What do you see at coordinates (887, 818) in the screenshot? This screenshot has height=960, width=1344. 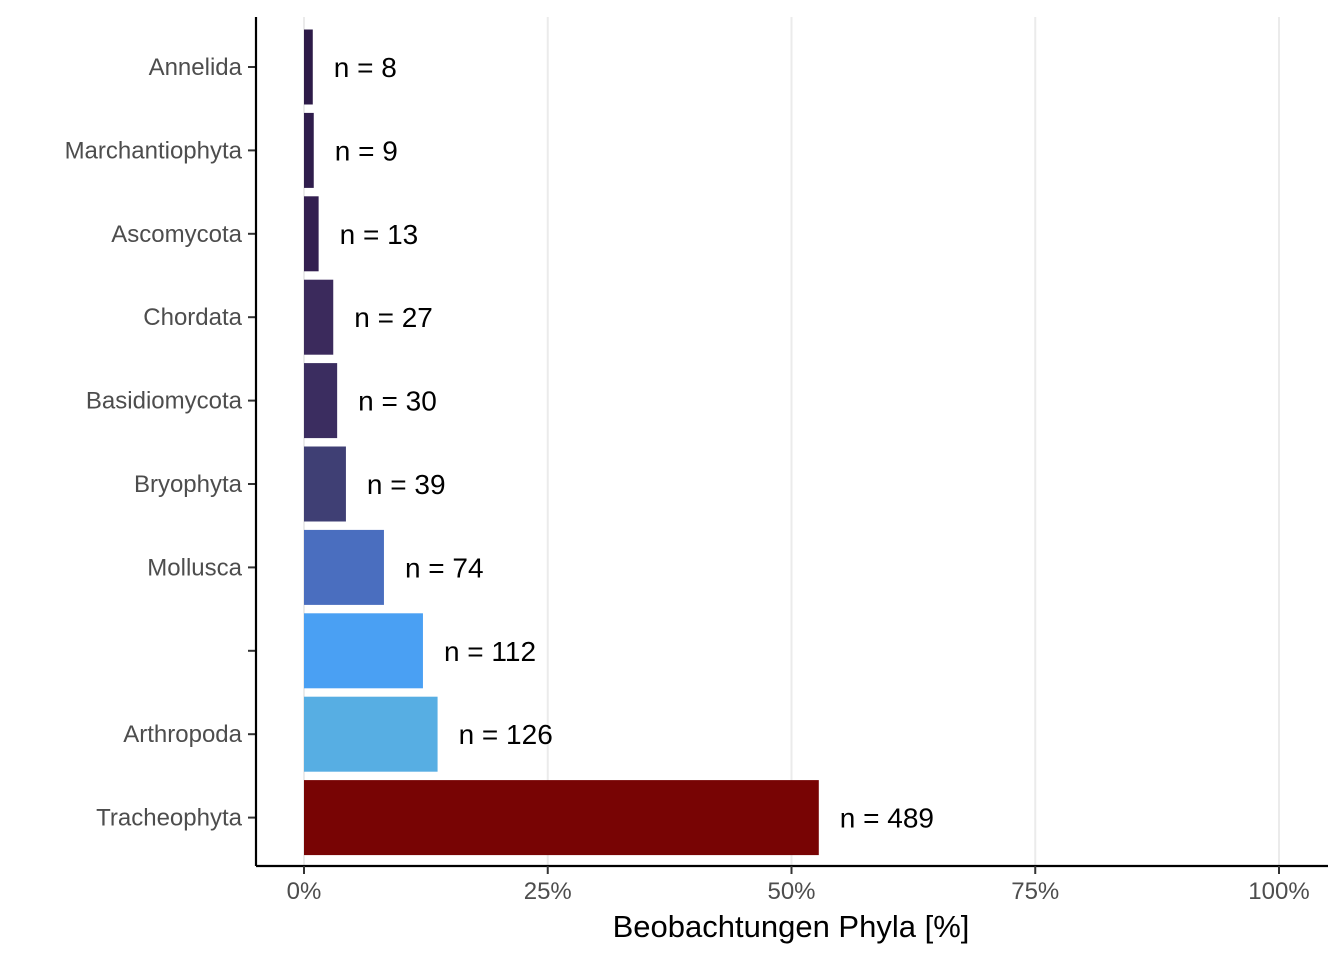 I see `data-label: n = 489` at bounding box center [887, 818].